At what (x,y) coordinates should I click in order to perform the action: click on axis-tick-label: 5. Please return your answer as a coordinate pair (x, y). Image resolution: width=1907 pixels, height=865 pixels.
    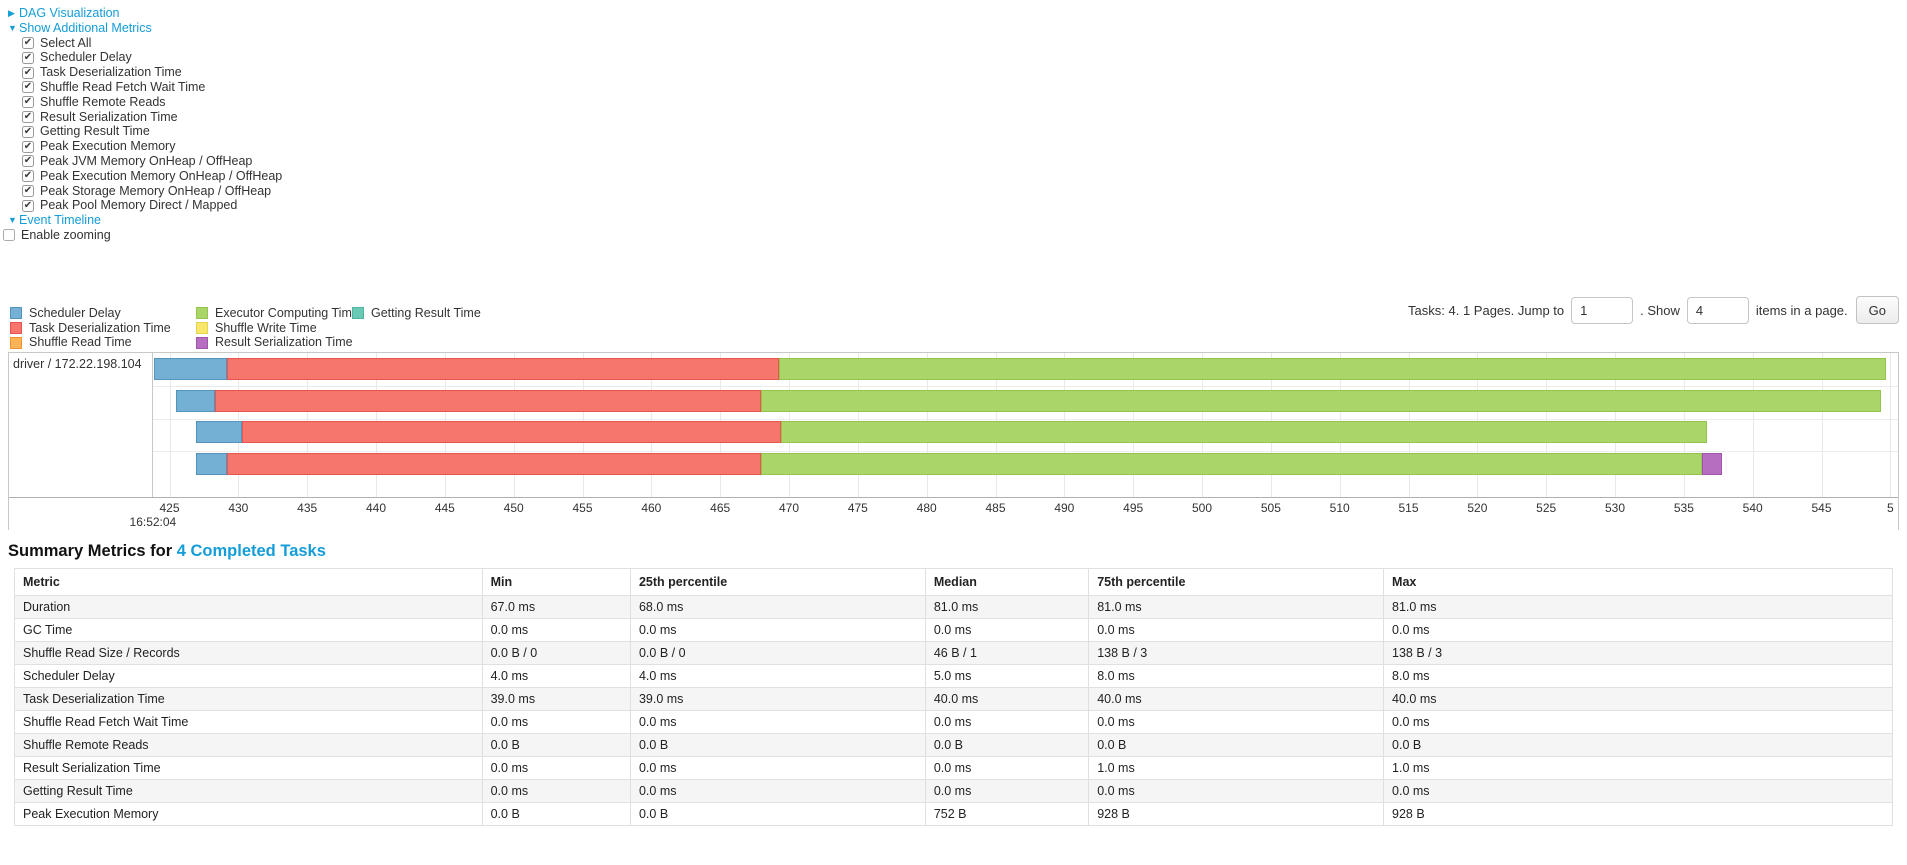
    Looking at the image, I should click on (1890, 508).